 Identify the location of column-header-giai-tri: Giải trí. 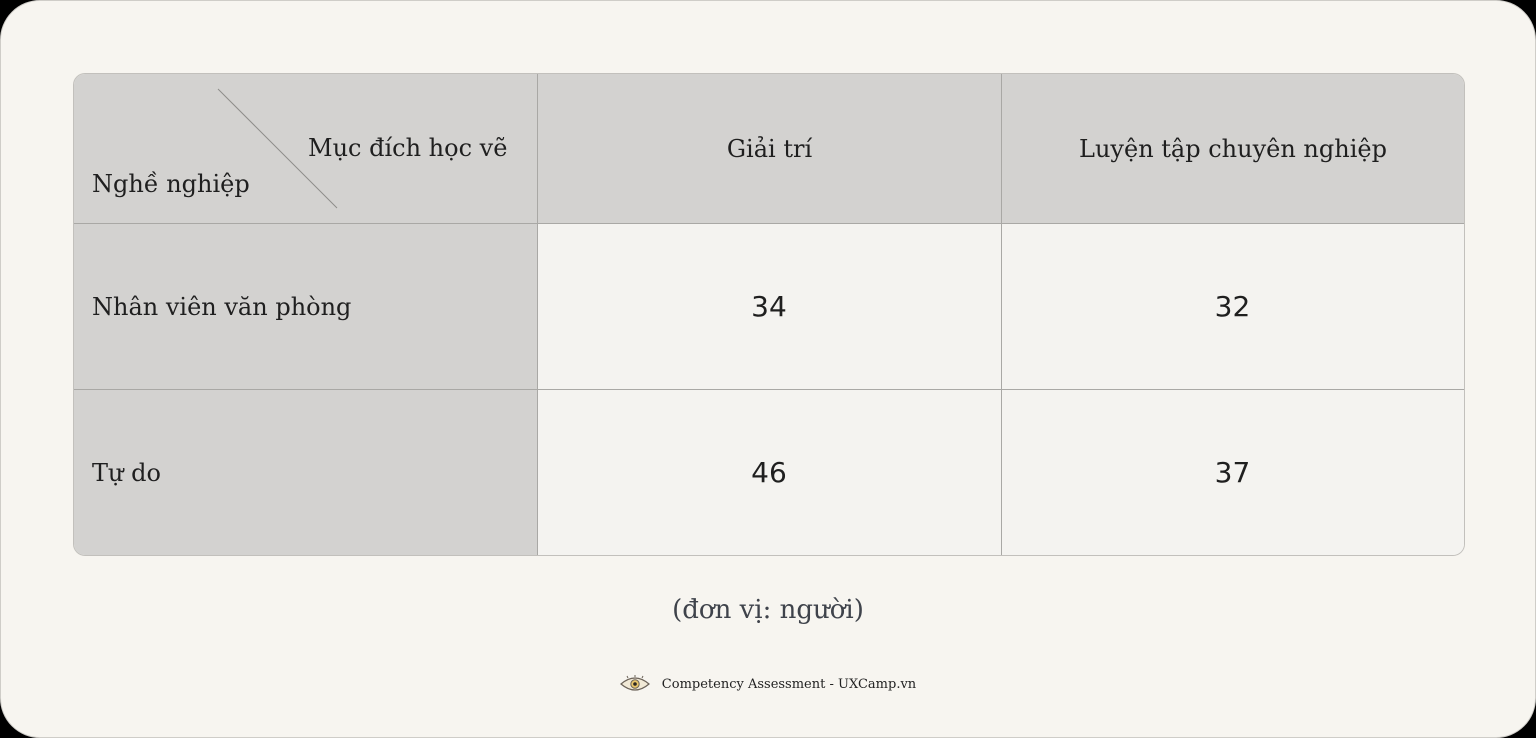
(769, 148).